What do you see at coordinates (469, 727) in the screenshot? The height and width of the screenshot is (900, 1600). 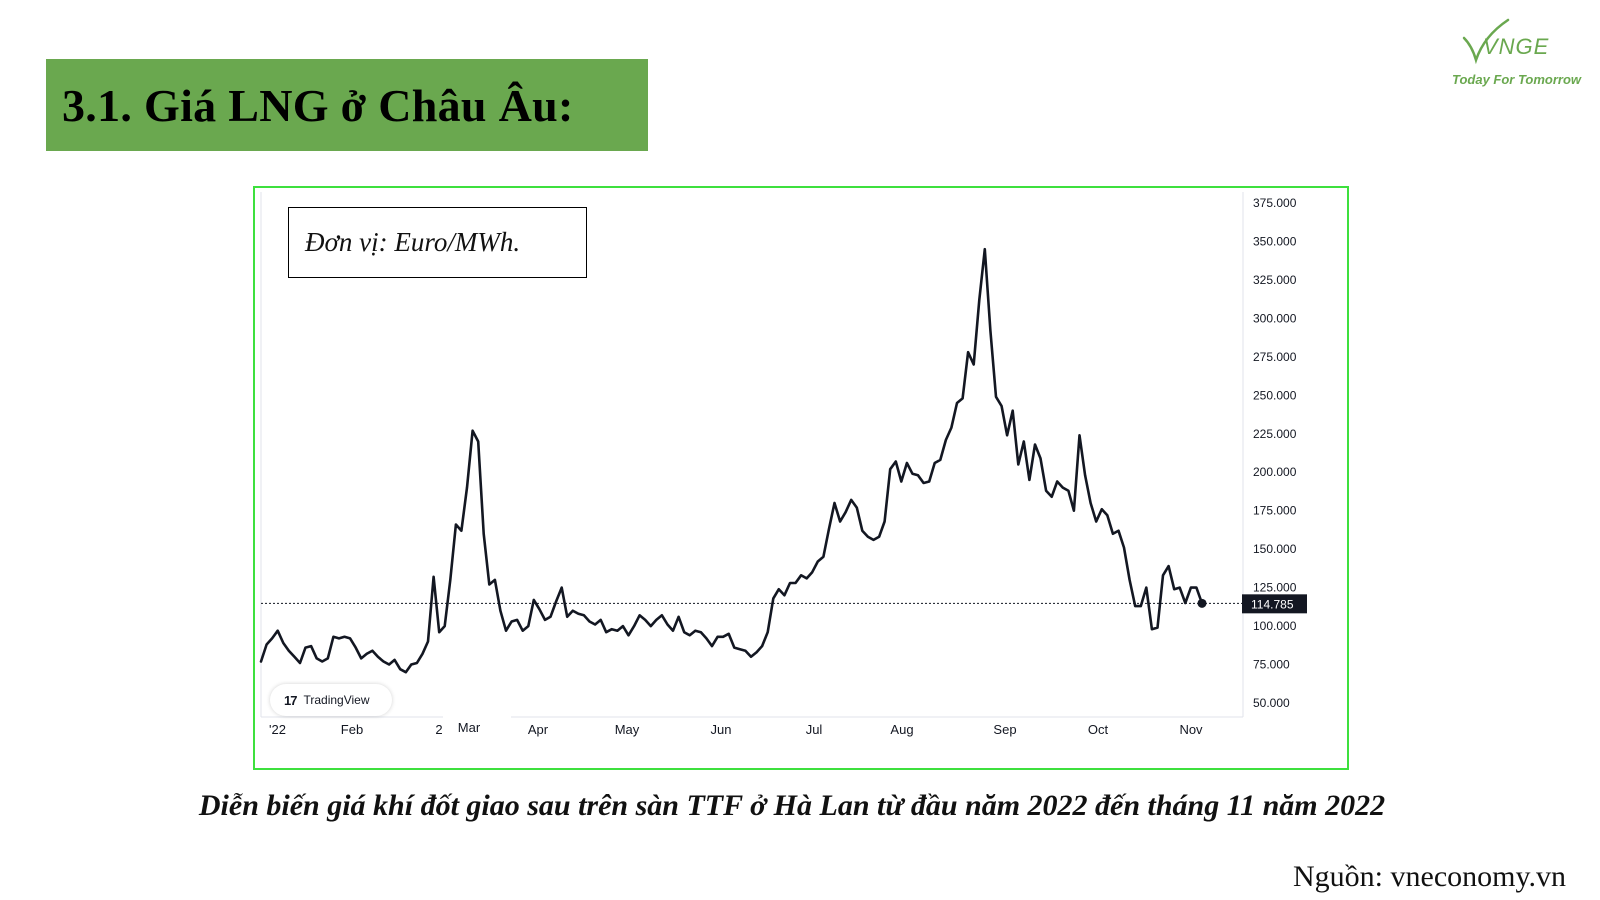 I see `x-tick-label: Mar` at bounding box center [469, 727].